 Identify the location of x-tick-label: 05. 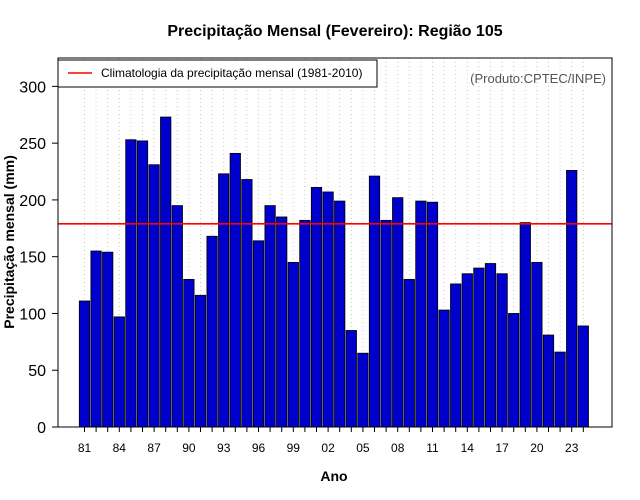
(363, 448).